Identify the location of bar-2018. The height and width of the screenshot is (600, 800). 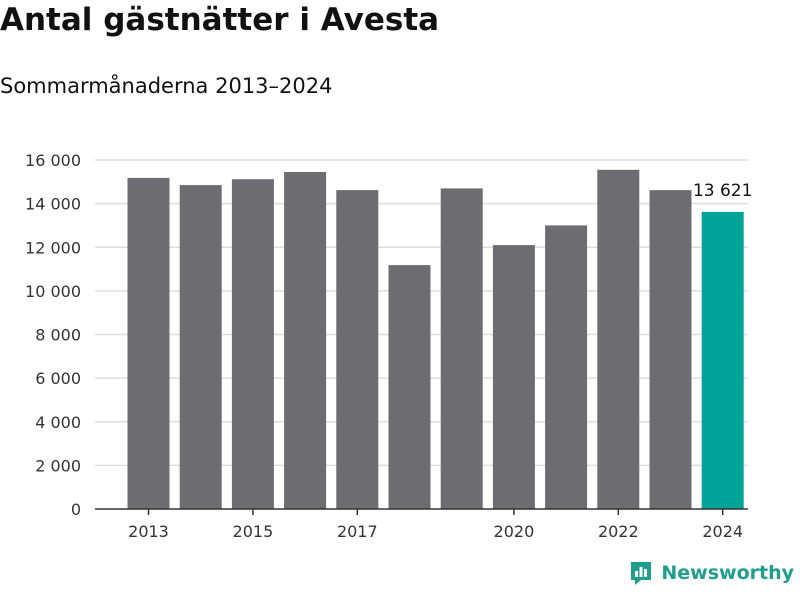
(409, 387).